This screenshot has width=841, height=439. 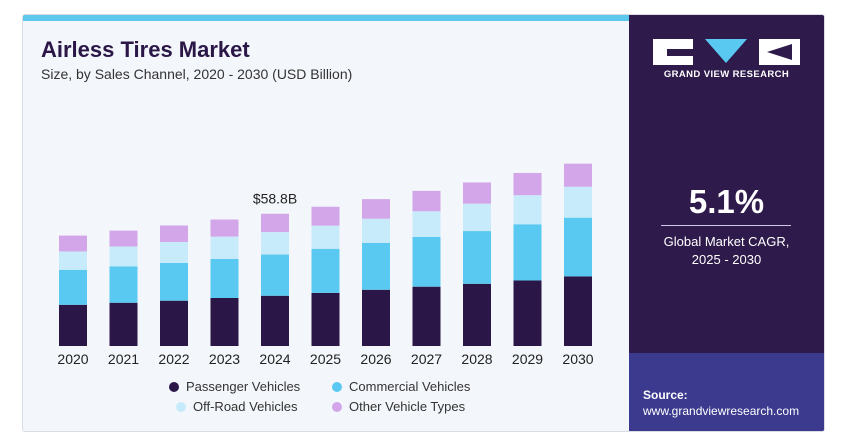 What do you see at coordinates (726, 259) in the screenshot?
I see `cagr-label-line2: 2025 - 2030` at bounding box center [726, 259].